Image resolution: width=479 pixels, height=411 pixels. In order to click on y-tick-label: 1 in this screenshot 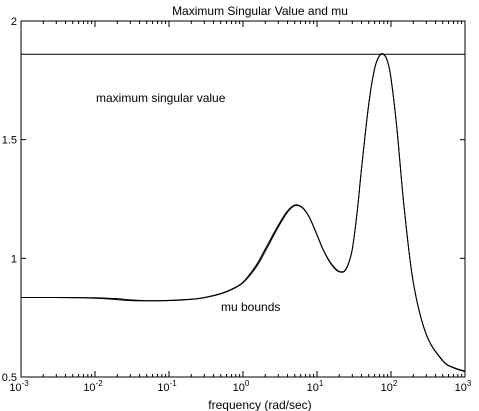, I will do `click(14, 259)`.